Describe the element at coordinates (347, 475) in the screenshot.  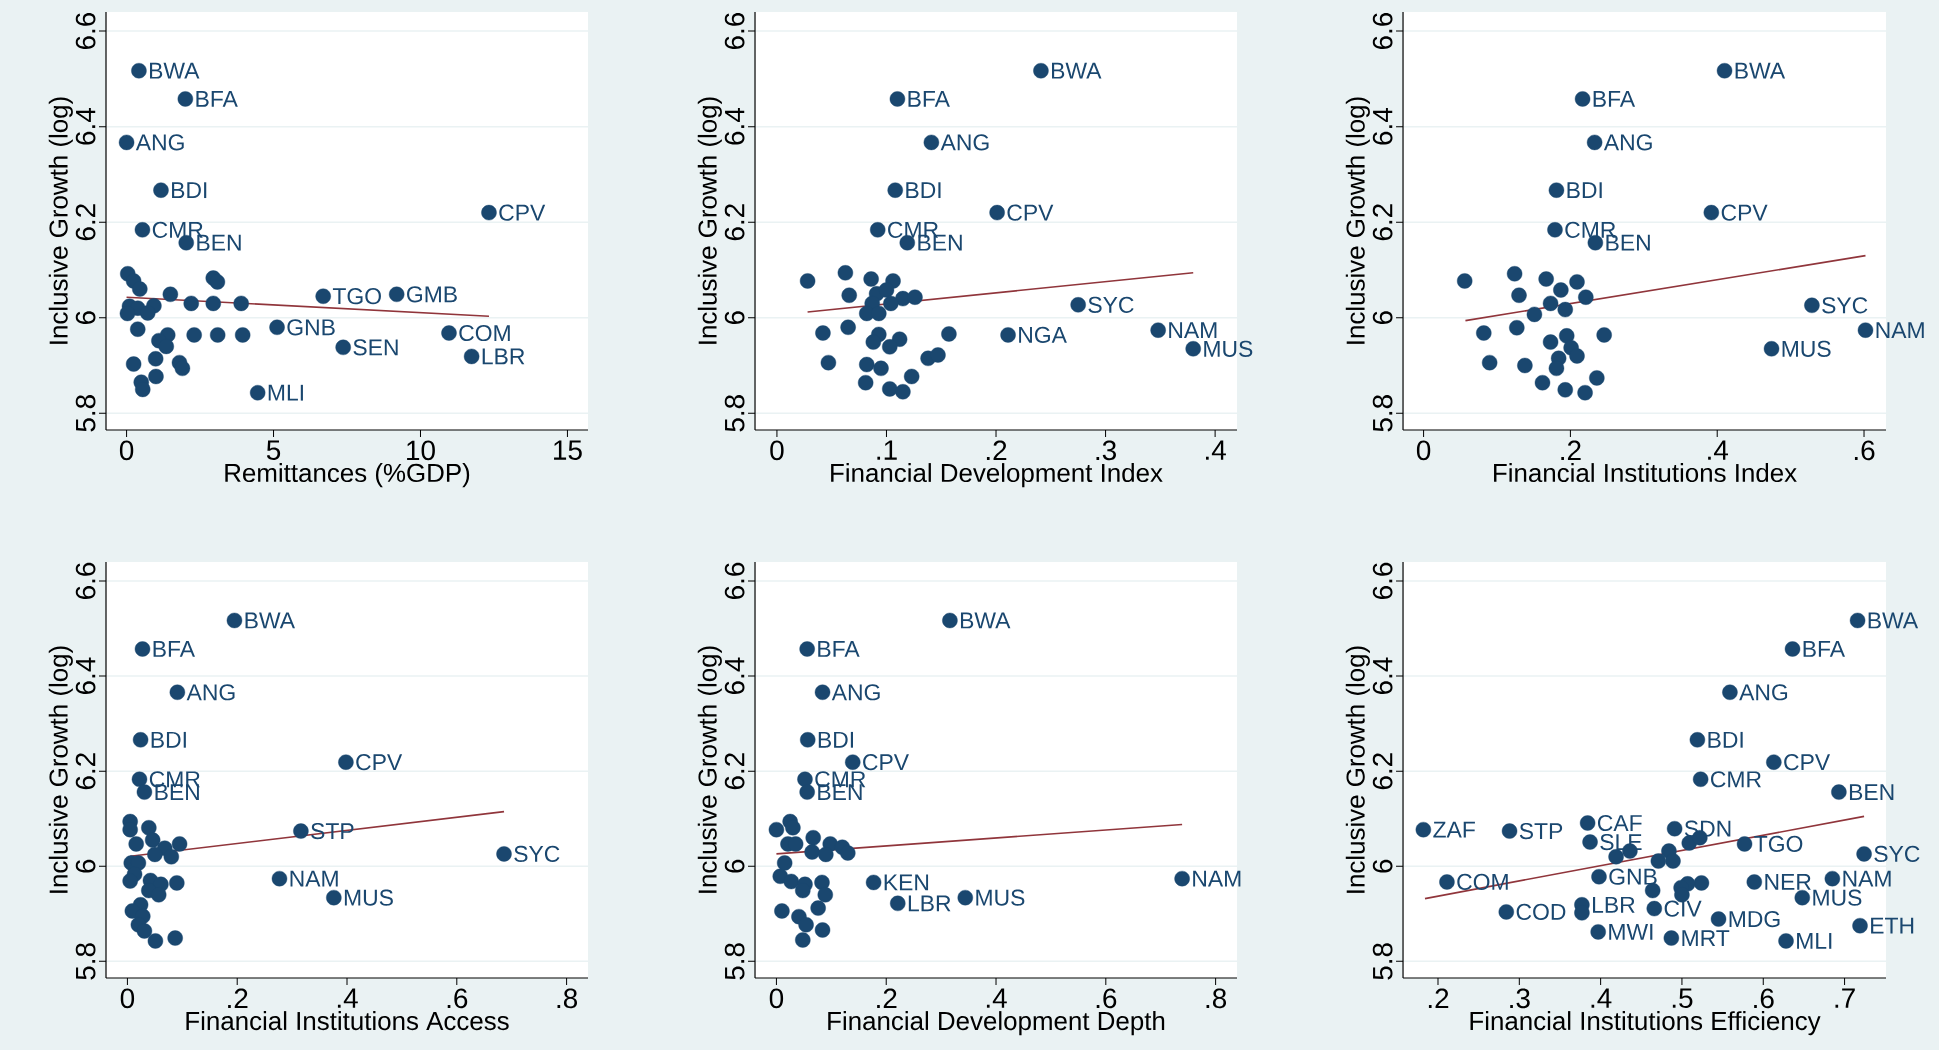
I see `x-axis-title: Remittances (%GDP)` at that location.